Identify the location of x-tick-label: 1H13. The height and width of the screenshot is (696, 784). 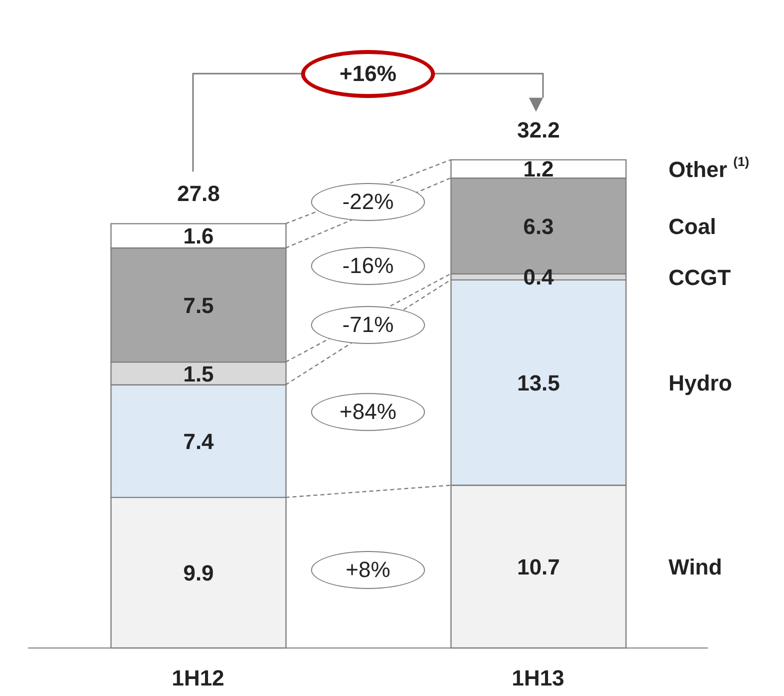
(538, 678).